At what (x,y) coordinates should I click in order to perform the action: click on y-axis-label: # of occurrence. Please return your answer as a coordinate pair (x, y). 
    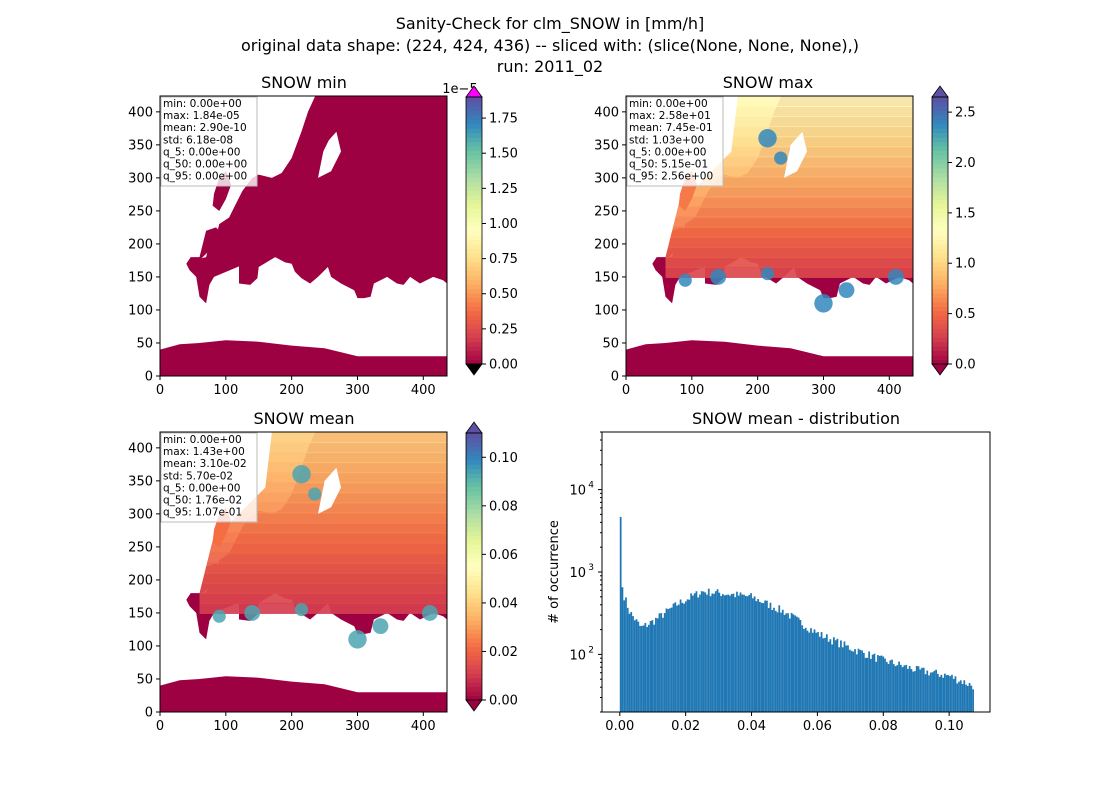
    Looking at the image, I should click on (554, 572).